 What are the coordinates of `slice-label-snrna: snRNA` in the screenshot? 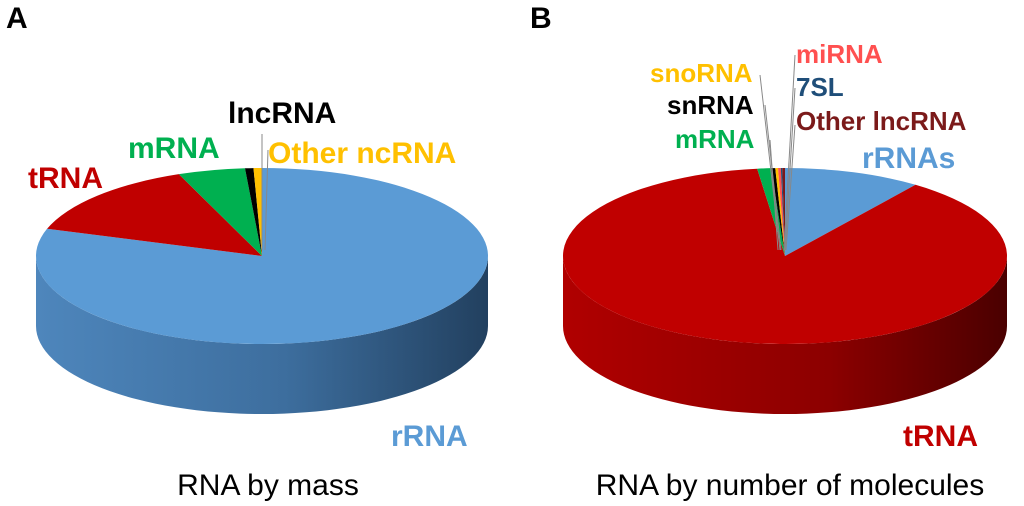 It's located at (710, 105).